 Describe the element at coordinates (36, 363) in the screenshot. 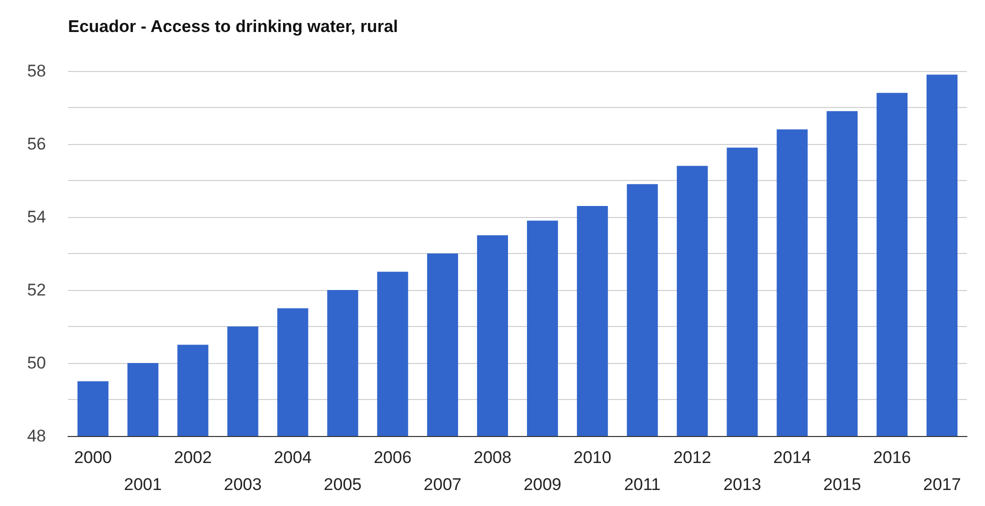

I see `y-tick-label: 50` at that location.